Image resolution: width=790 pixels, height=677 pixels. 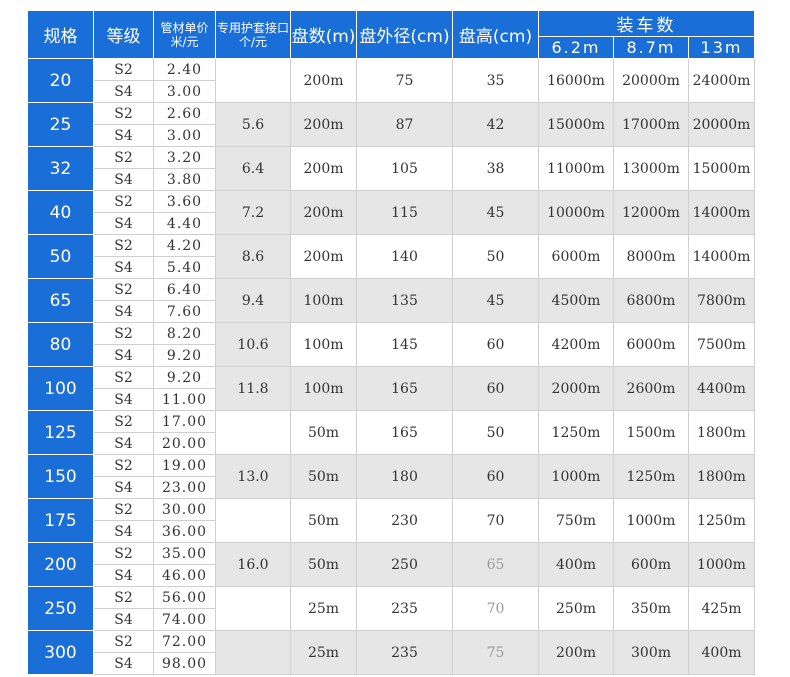 What do you see at coordinates (391, 355) in the screenshot?
I see `table-row: S4 9.20` at bounding box center [391, 355].